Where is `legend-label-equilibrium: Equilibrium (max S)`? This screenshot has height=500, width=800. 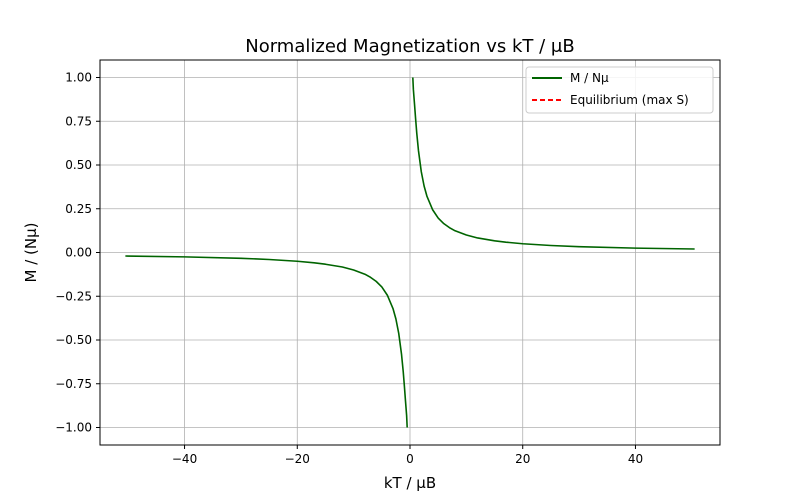 legend-label-equilibrium: Equilibrium (max S) is located at coordinates (629, 100).